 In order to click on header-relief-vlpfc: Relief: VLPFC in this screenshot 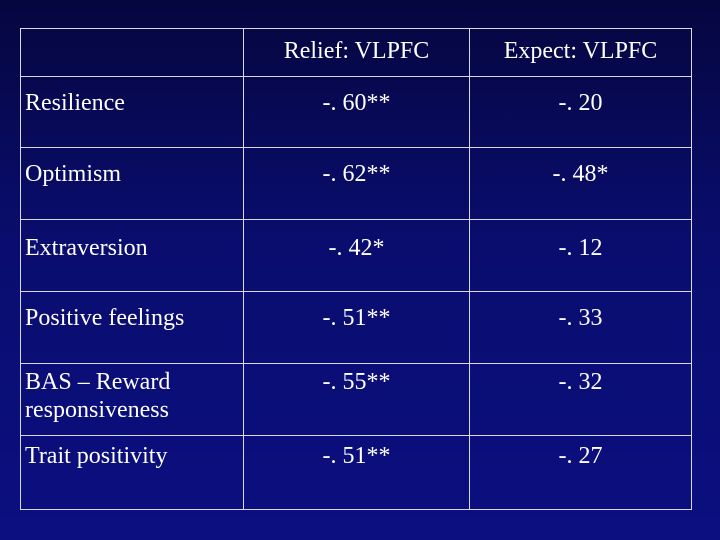, I will do `click(356, 52)`.